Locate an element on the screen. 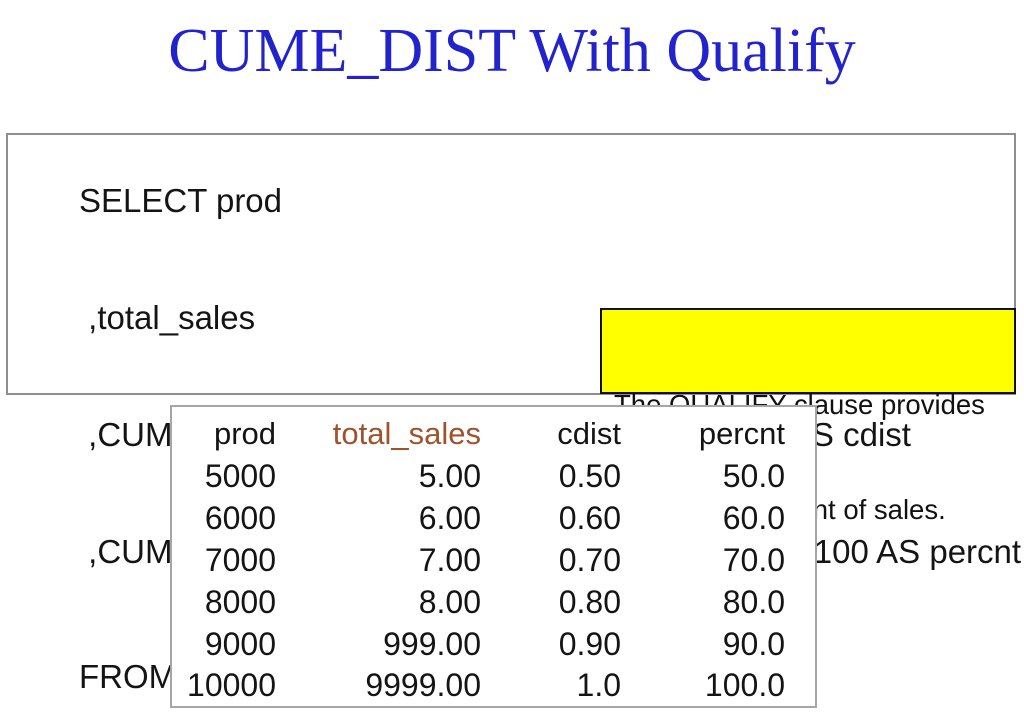  table-cell: 9999.00 is located at coordinates (423, 685).